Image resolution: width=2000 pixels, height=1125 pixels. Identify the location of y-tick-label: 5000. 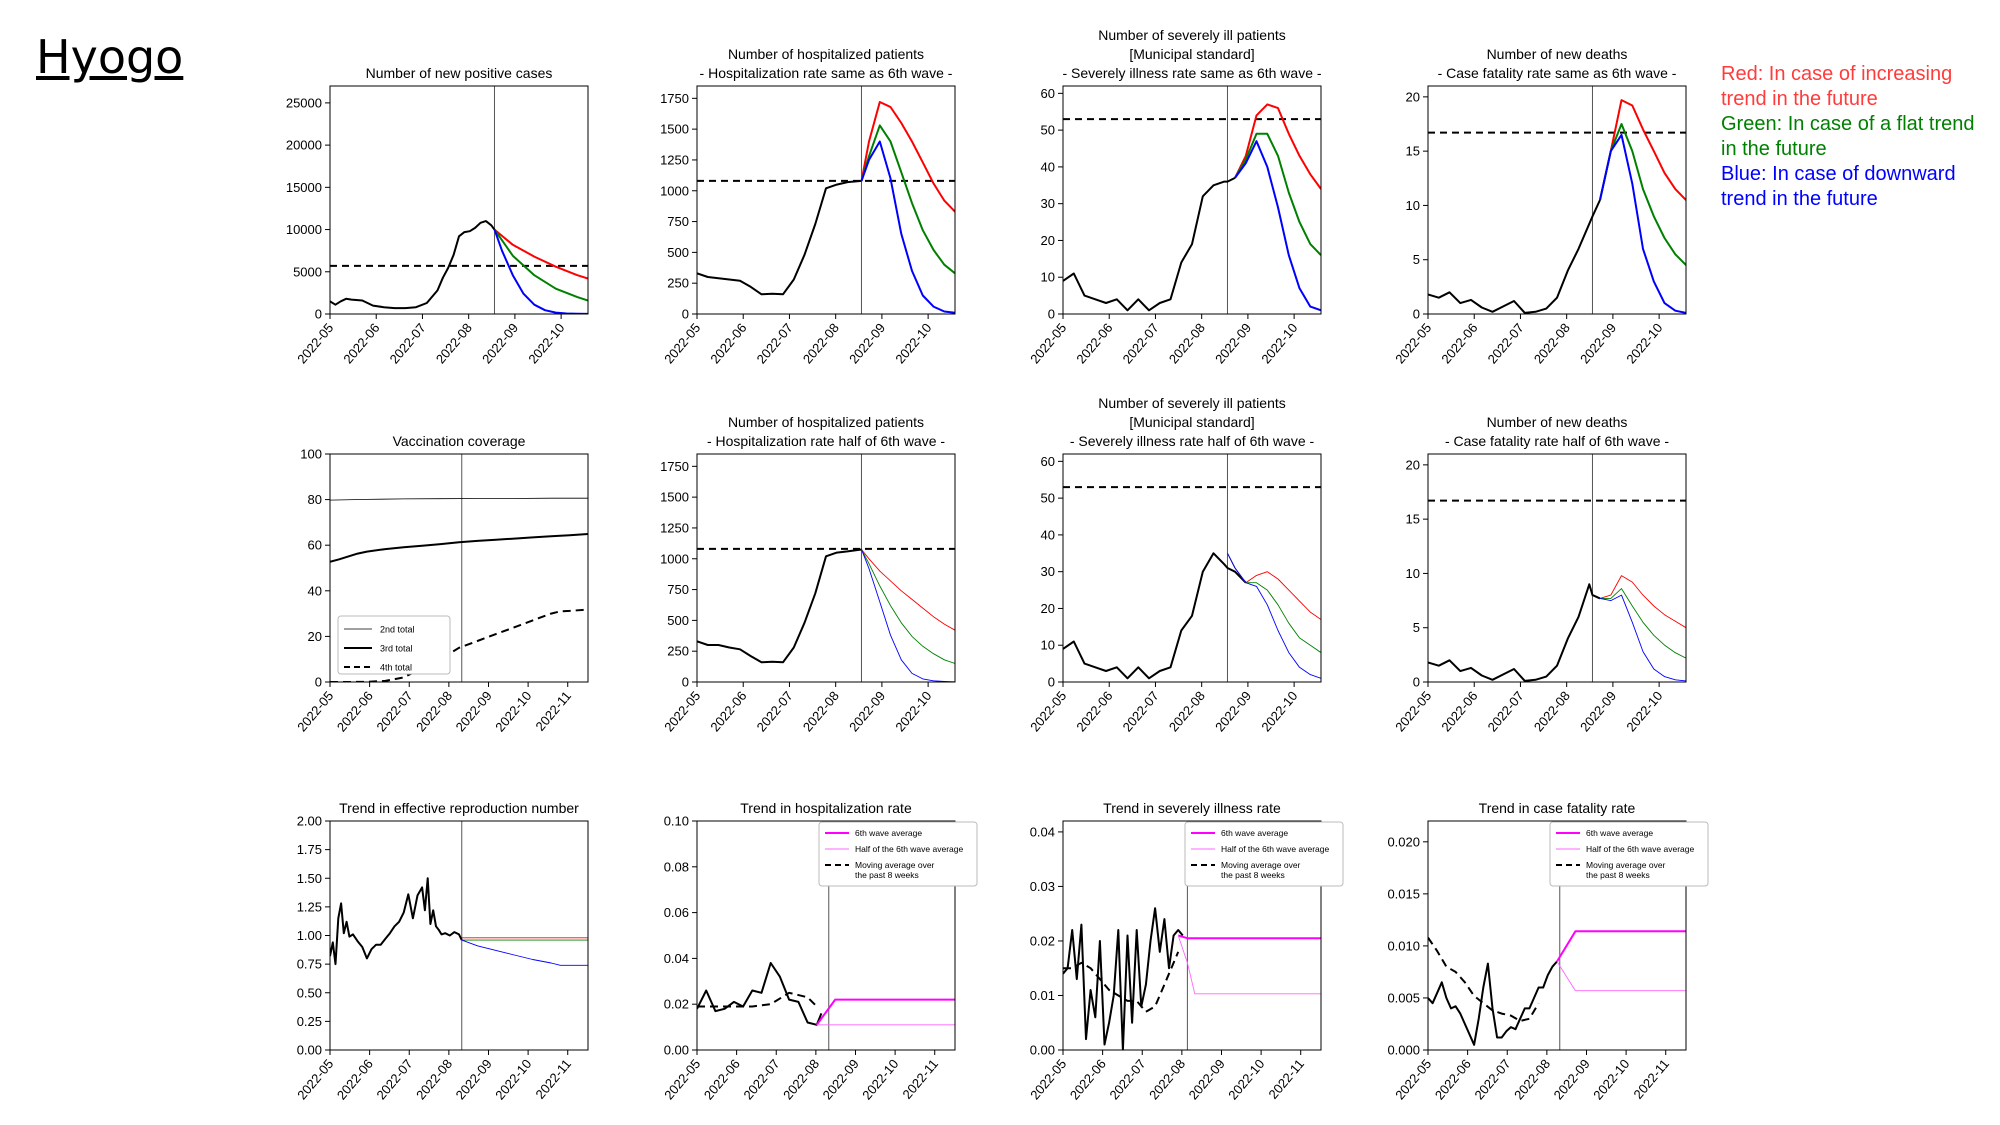
(307, 271).